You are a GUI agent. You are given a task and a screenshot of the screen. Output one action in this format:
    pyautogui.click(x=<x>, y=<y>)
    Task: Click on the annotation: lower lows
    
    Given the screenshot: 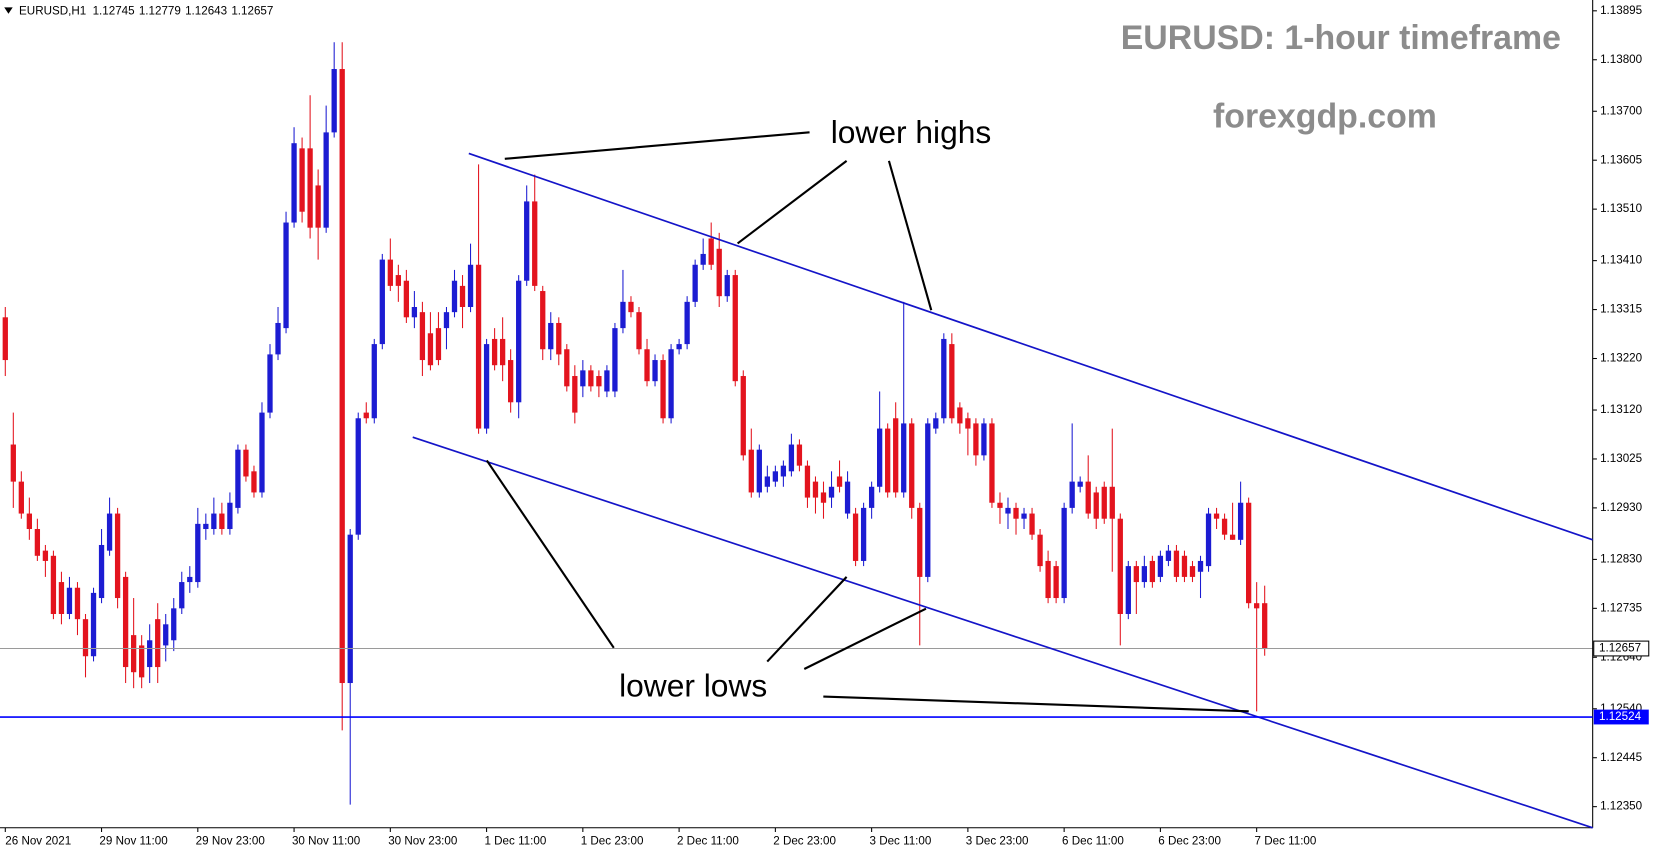 What is the action you would take?
    pyautogui.click(x=693, y=685)
    